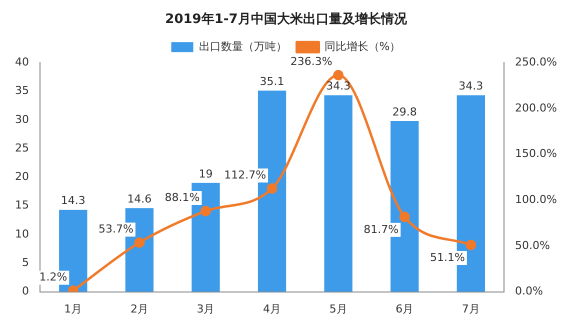 The height and width of the screenshot is (327, 576). Describe the element at coordinates (536, 61) in the screenshot. I see `y2-tick-label: 250.0%` at that location.